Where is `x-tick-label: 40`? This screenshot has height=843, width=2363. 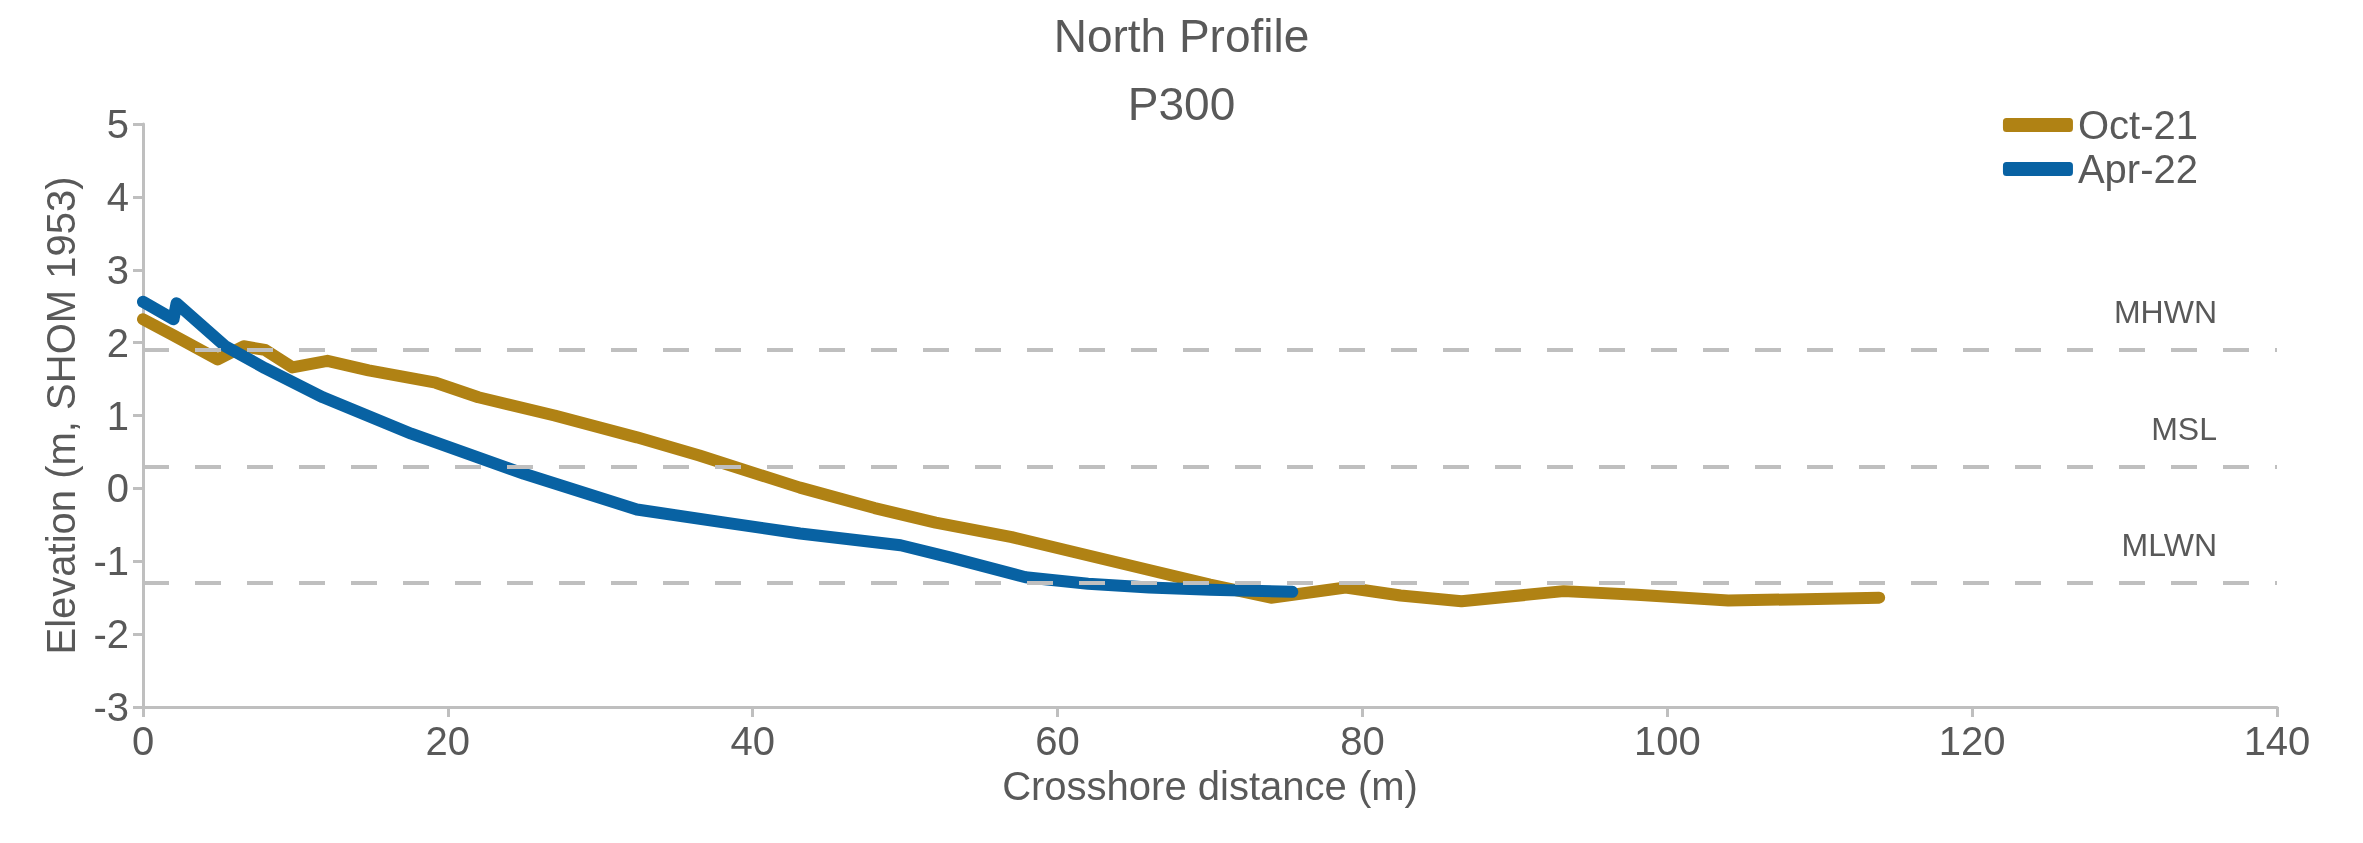 x-tick-label: 40 is located at coordinates (752, 741).